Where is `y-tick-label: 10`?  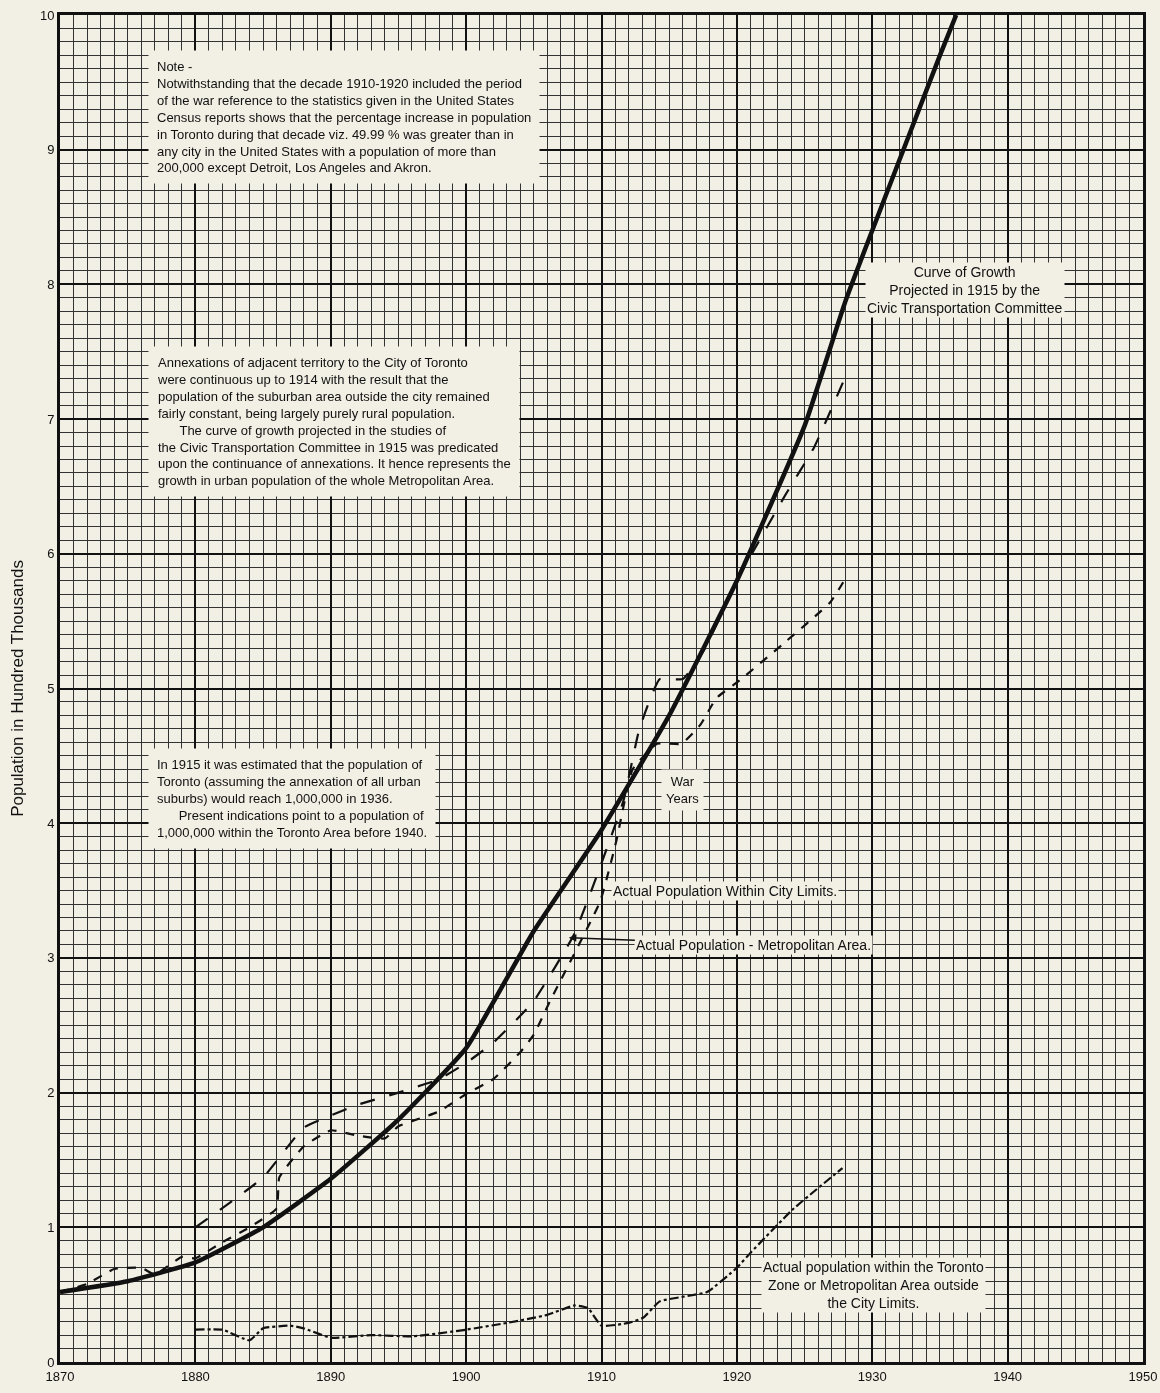
y-tick-label: 10 is located at coordinates (47, 15).